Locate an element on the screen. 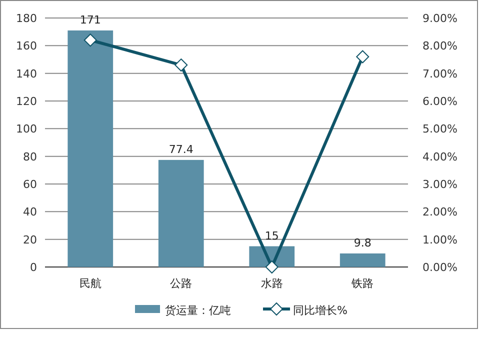 The image size is (485, 342). y-tick-label: 60 is located at coordinates (30, 184).